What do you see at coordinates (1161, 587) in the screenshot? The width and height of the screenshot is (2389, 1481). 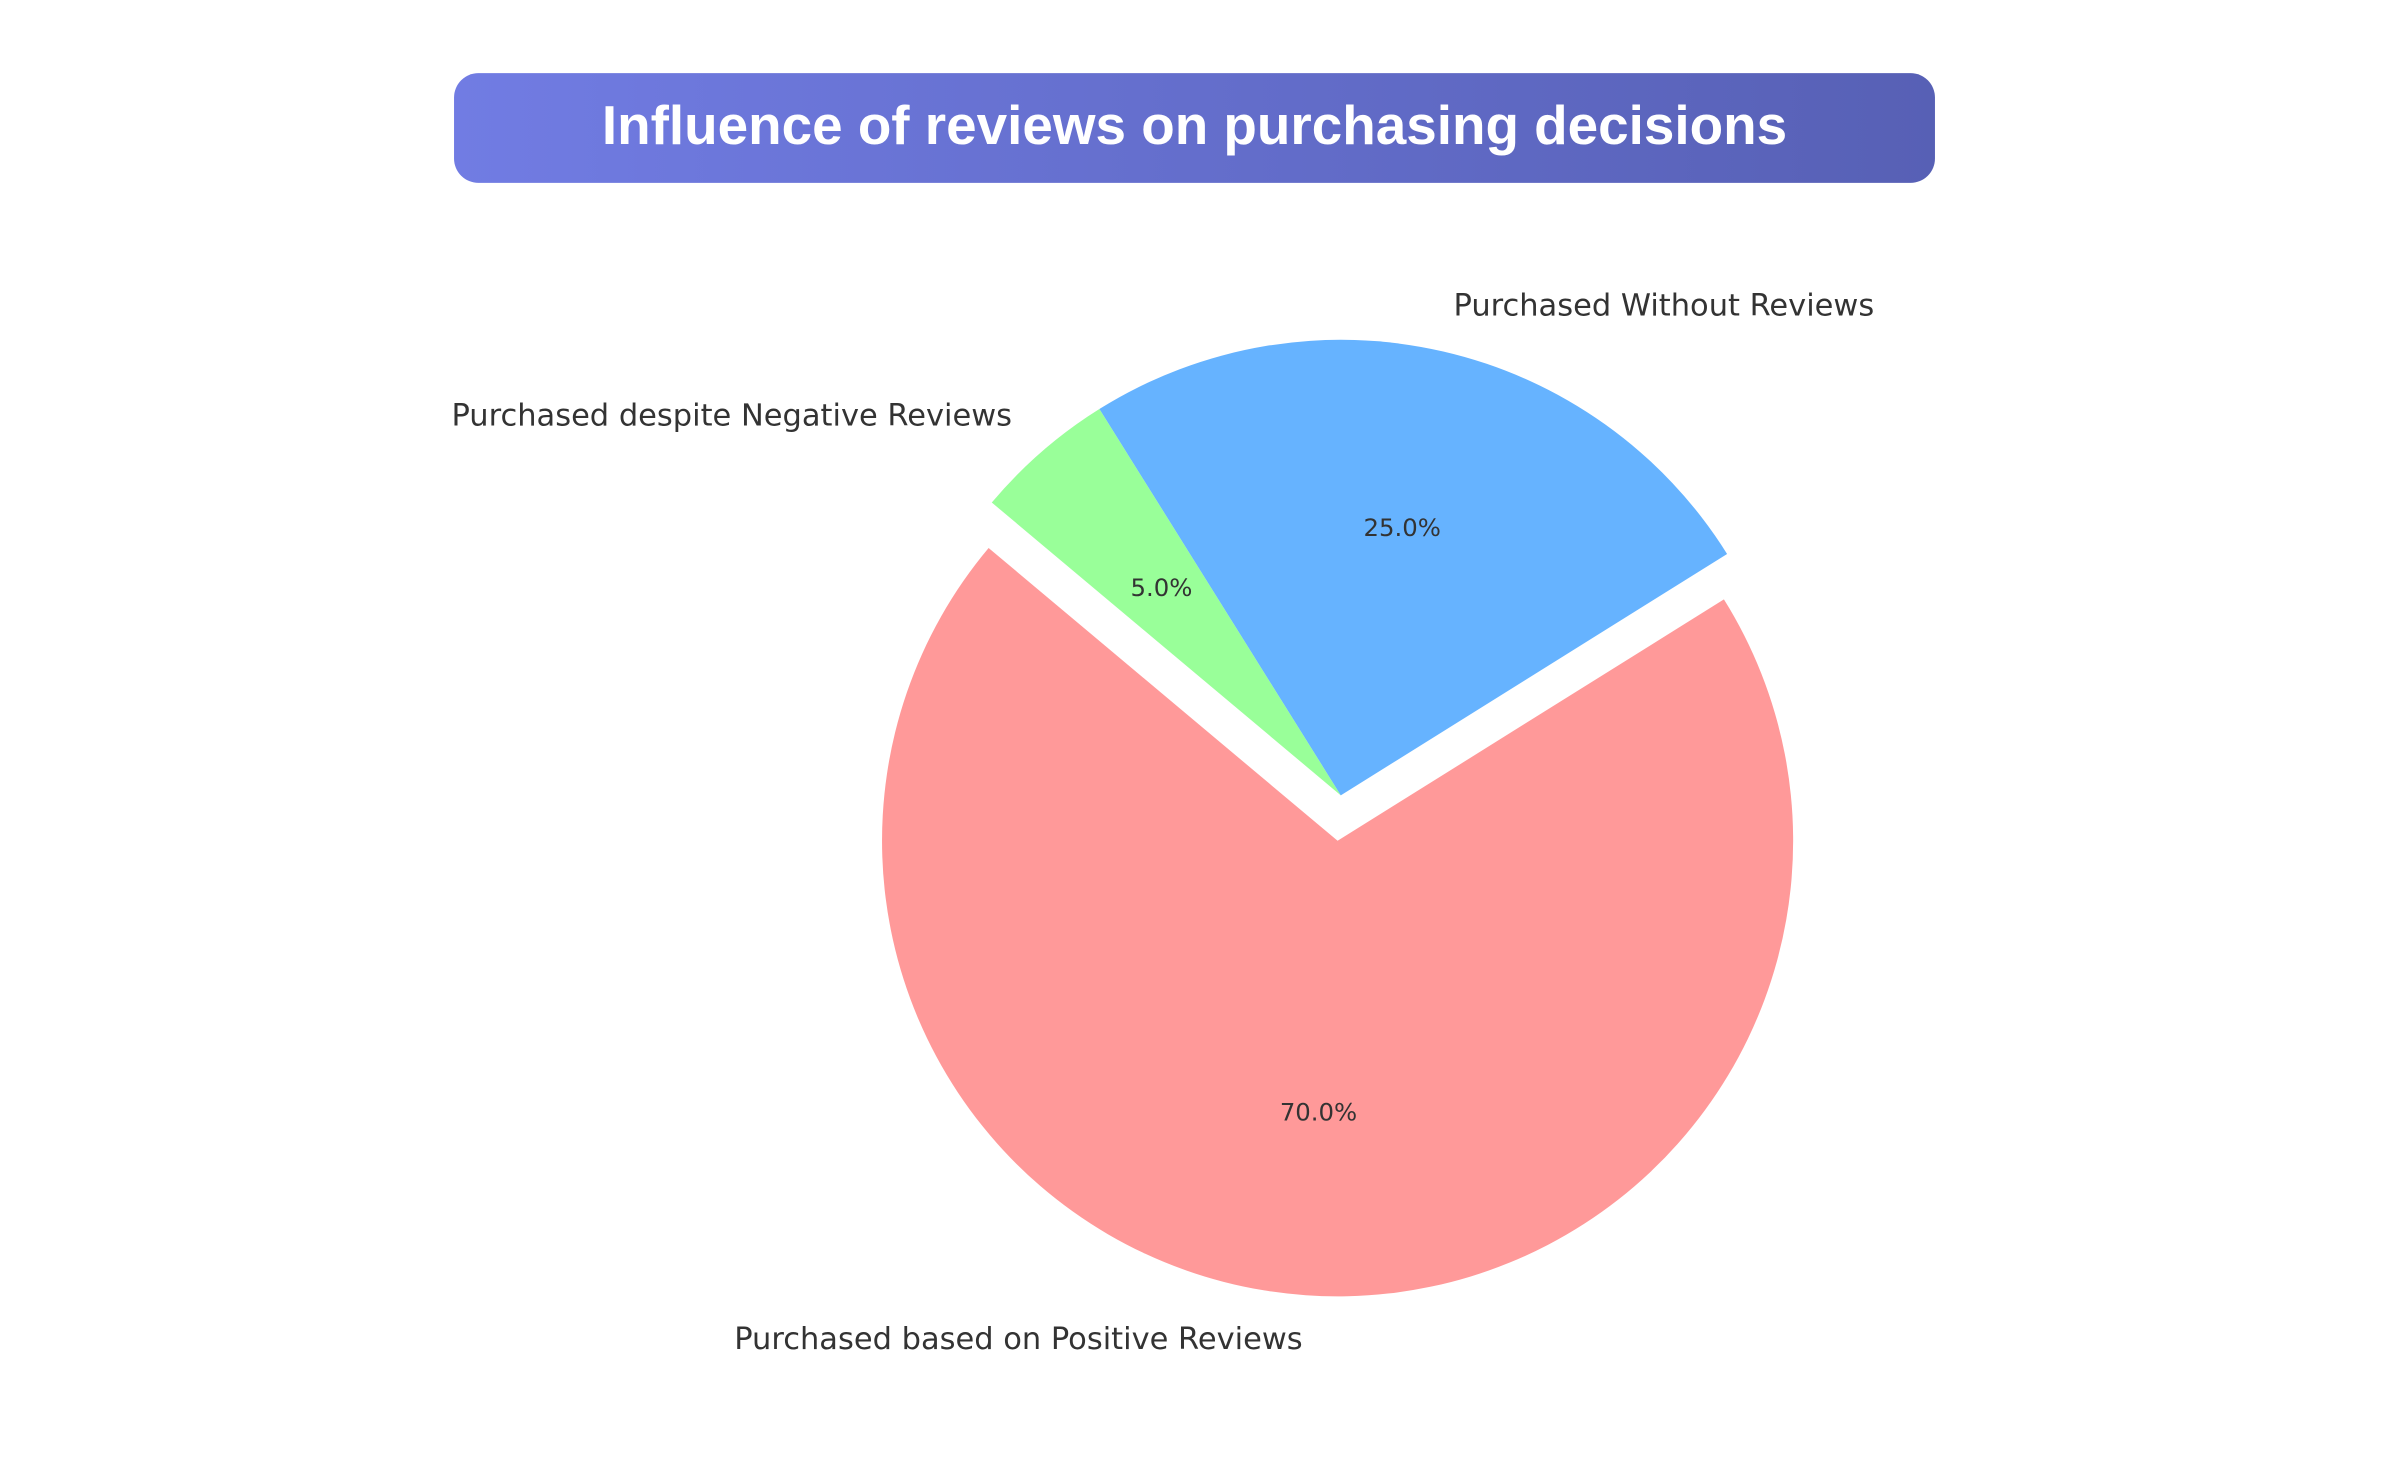 I see `value-label: 5.0%` at bounding box center [1161, 587].